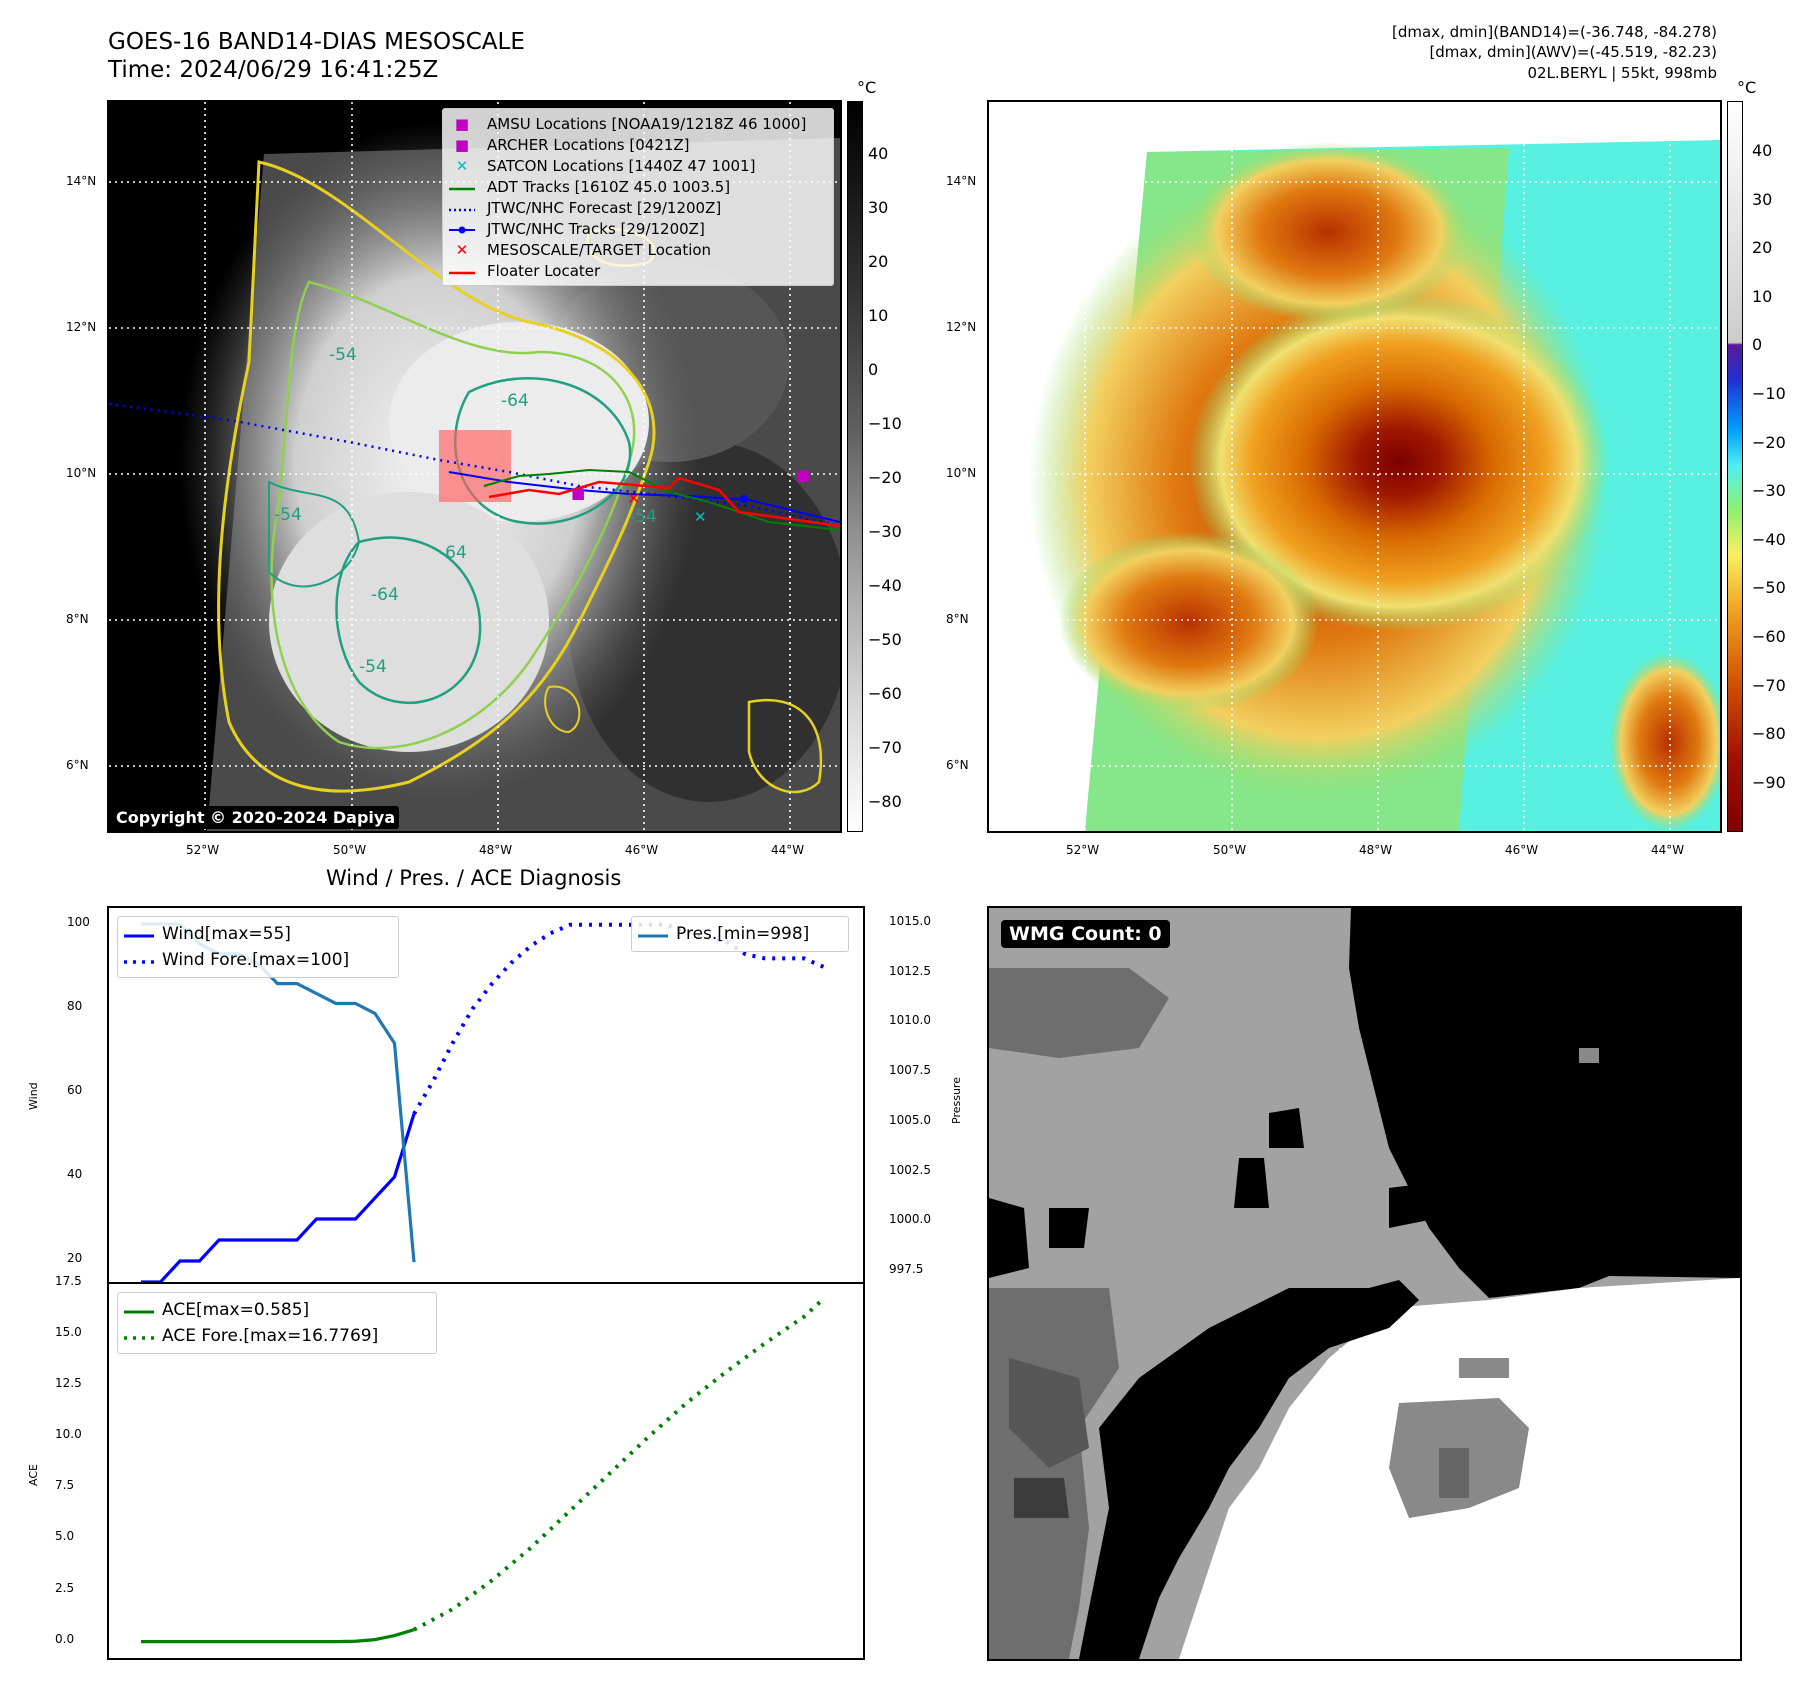  Describe the element at coordinates (906, 1269) in the screenshot. I see `axis-tick-label: 997.5` at that location.